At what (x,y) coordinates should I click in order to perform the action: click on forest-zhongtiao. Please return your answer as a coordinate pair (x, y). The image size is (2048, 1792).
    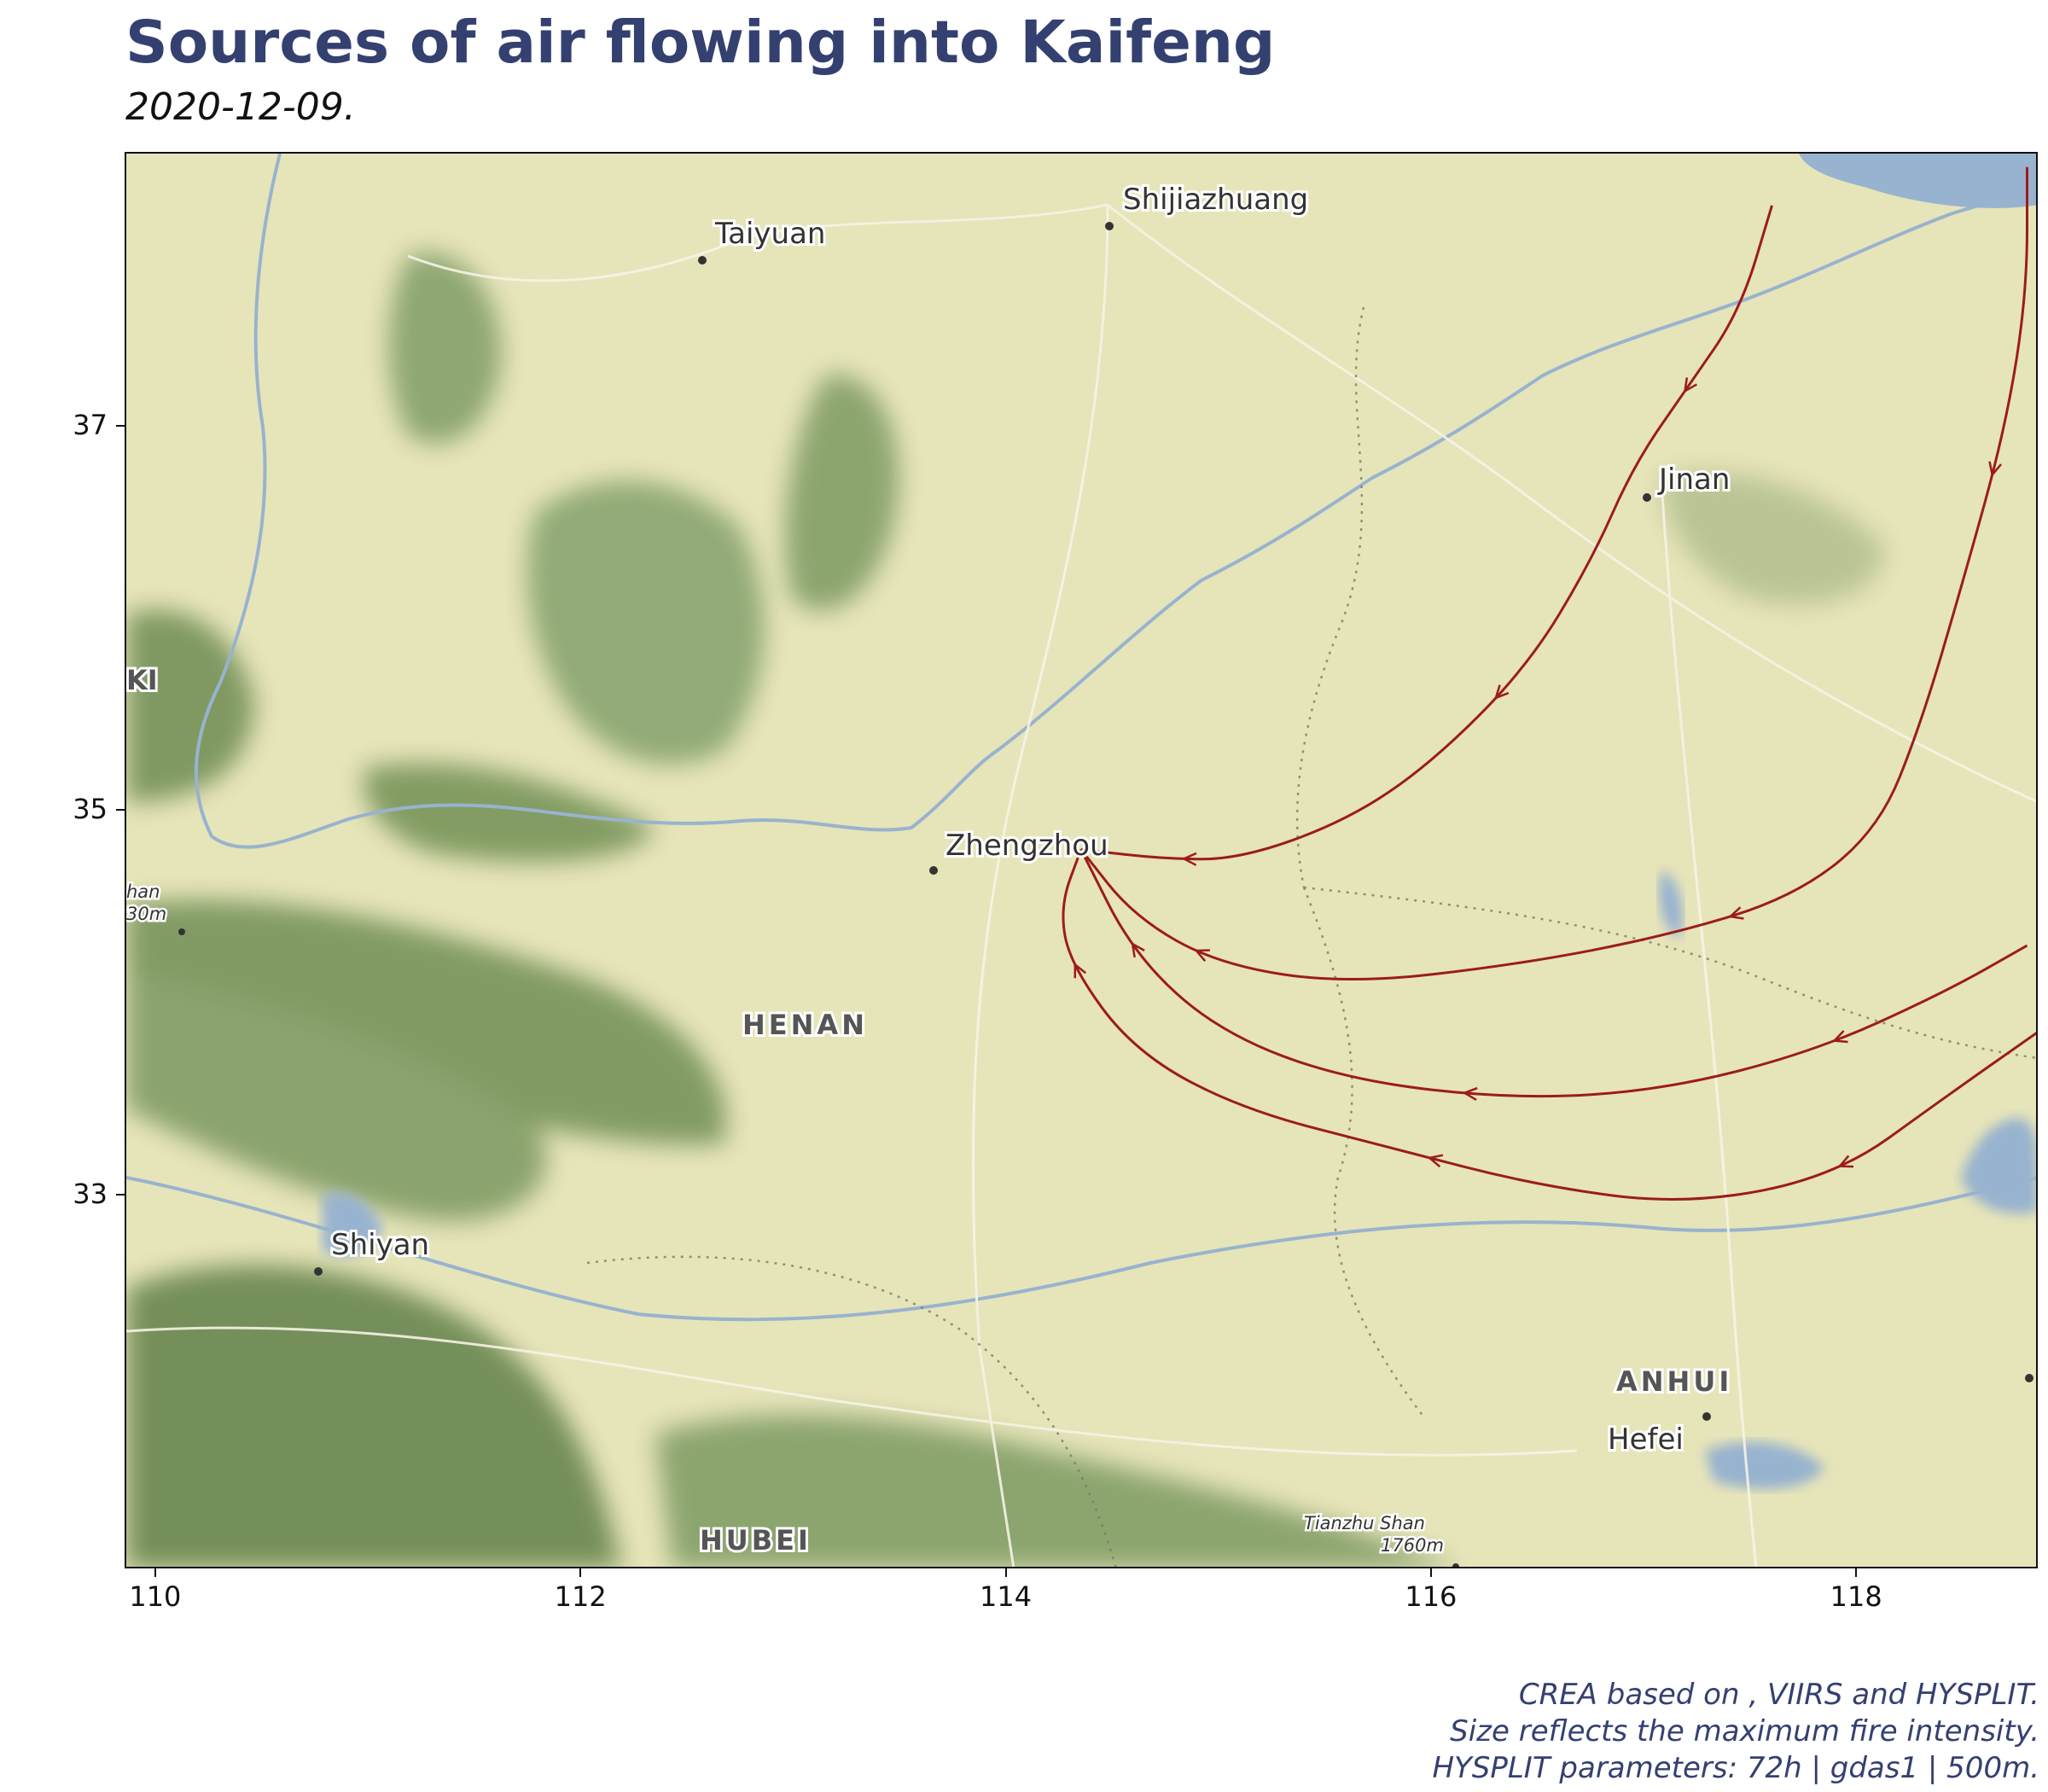
    Looking at the image, I should click on (510, 812).